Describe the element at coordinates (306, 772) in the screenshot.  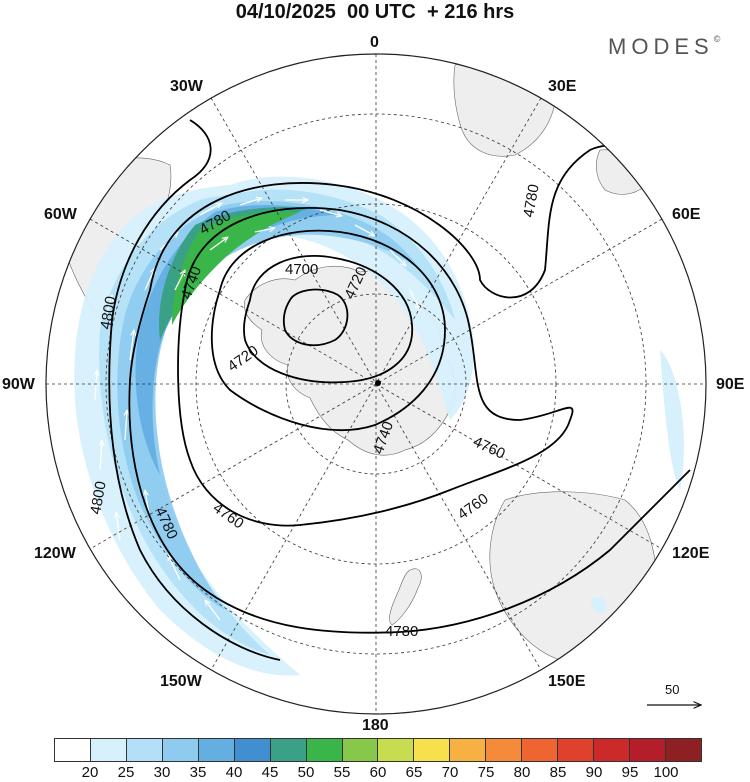
I see `legend-tick-label: 50` at that location.